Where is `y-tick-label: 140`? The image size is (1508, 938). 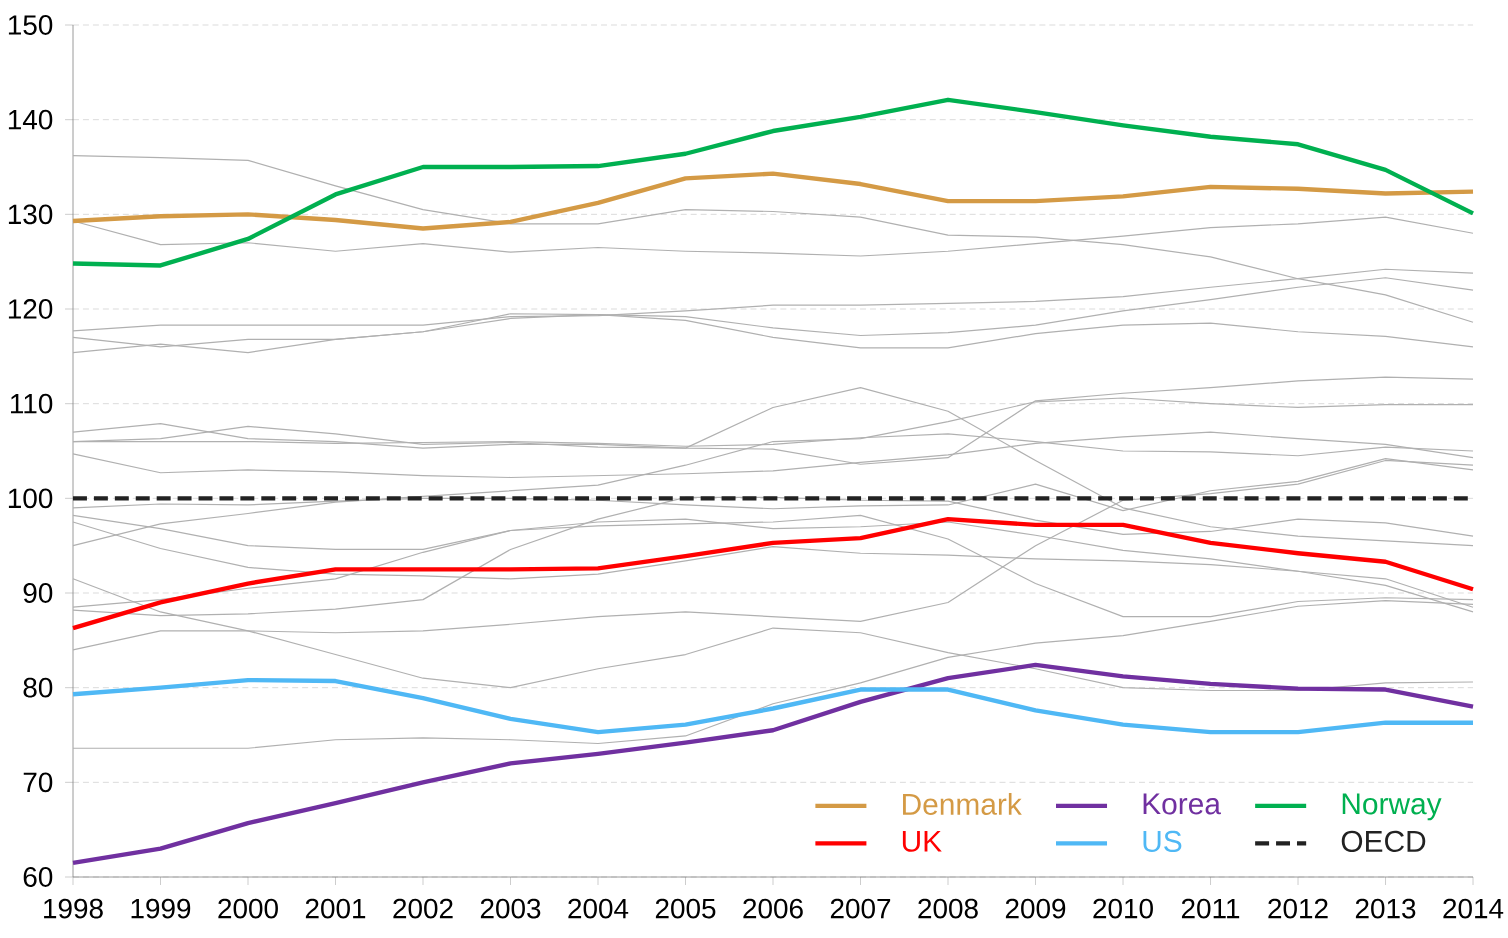
y-tick-label: 140 is located at coordinates (30, 119).